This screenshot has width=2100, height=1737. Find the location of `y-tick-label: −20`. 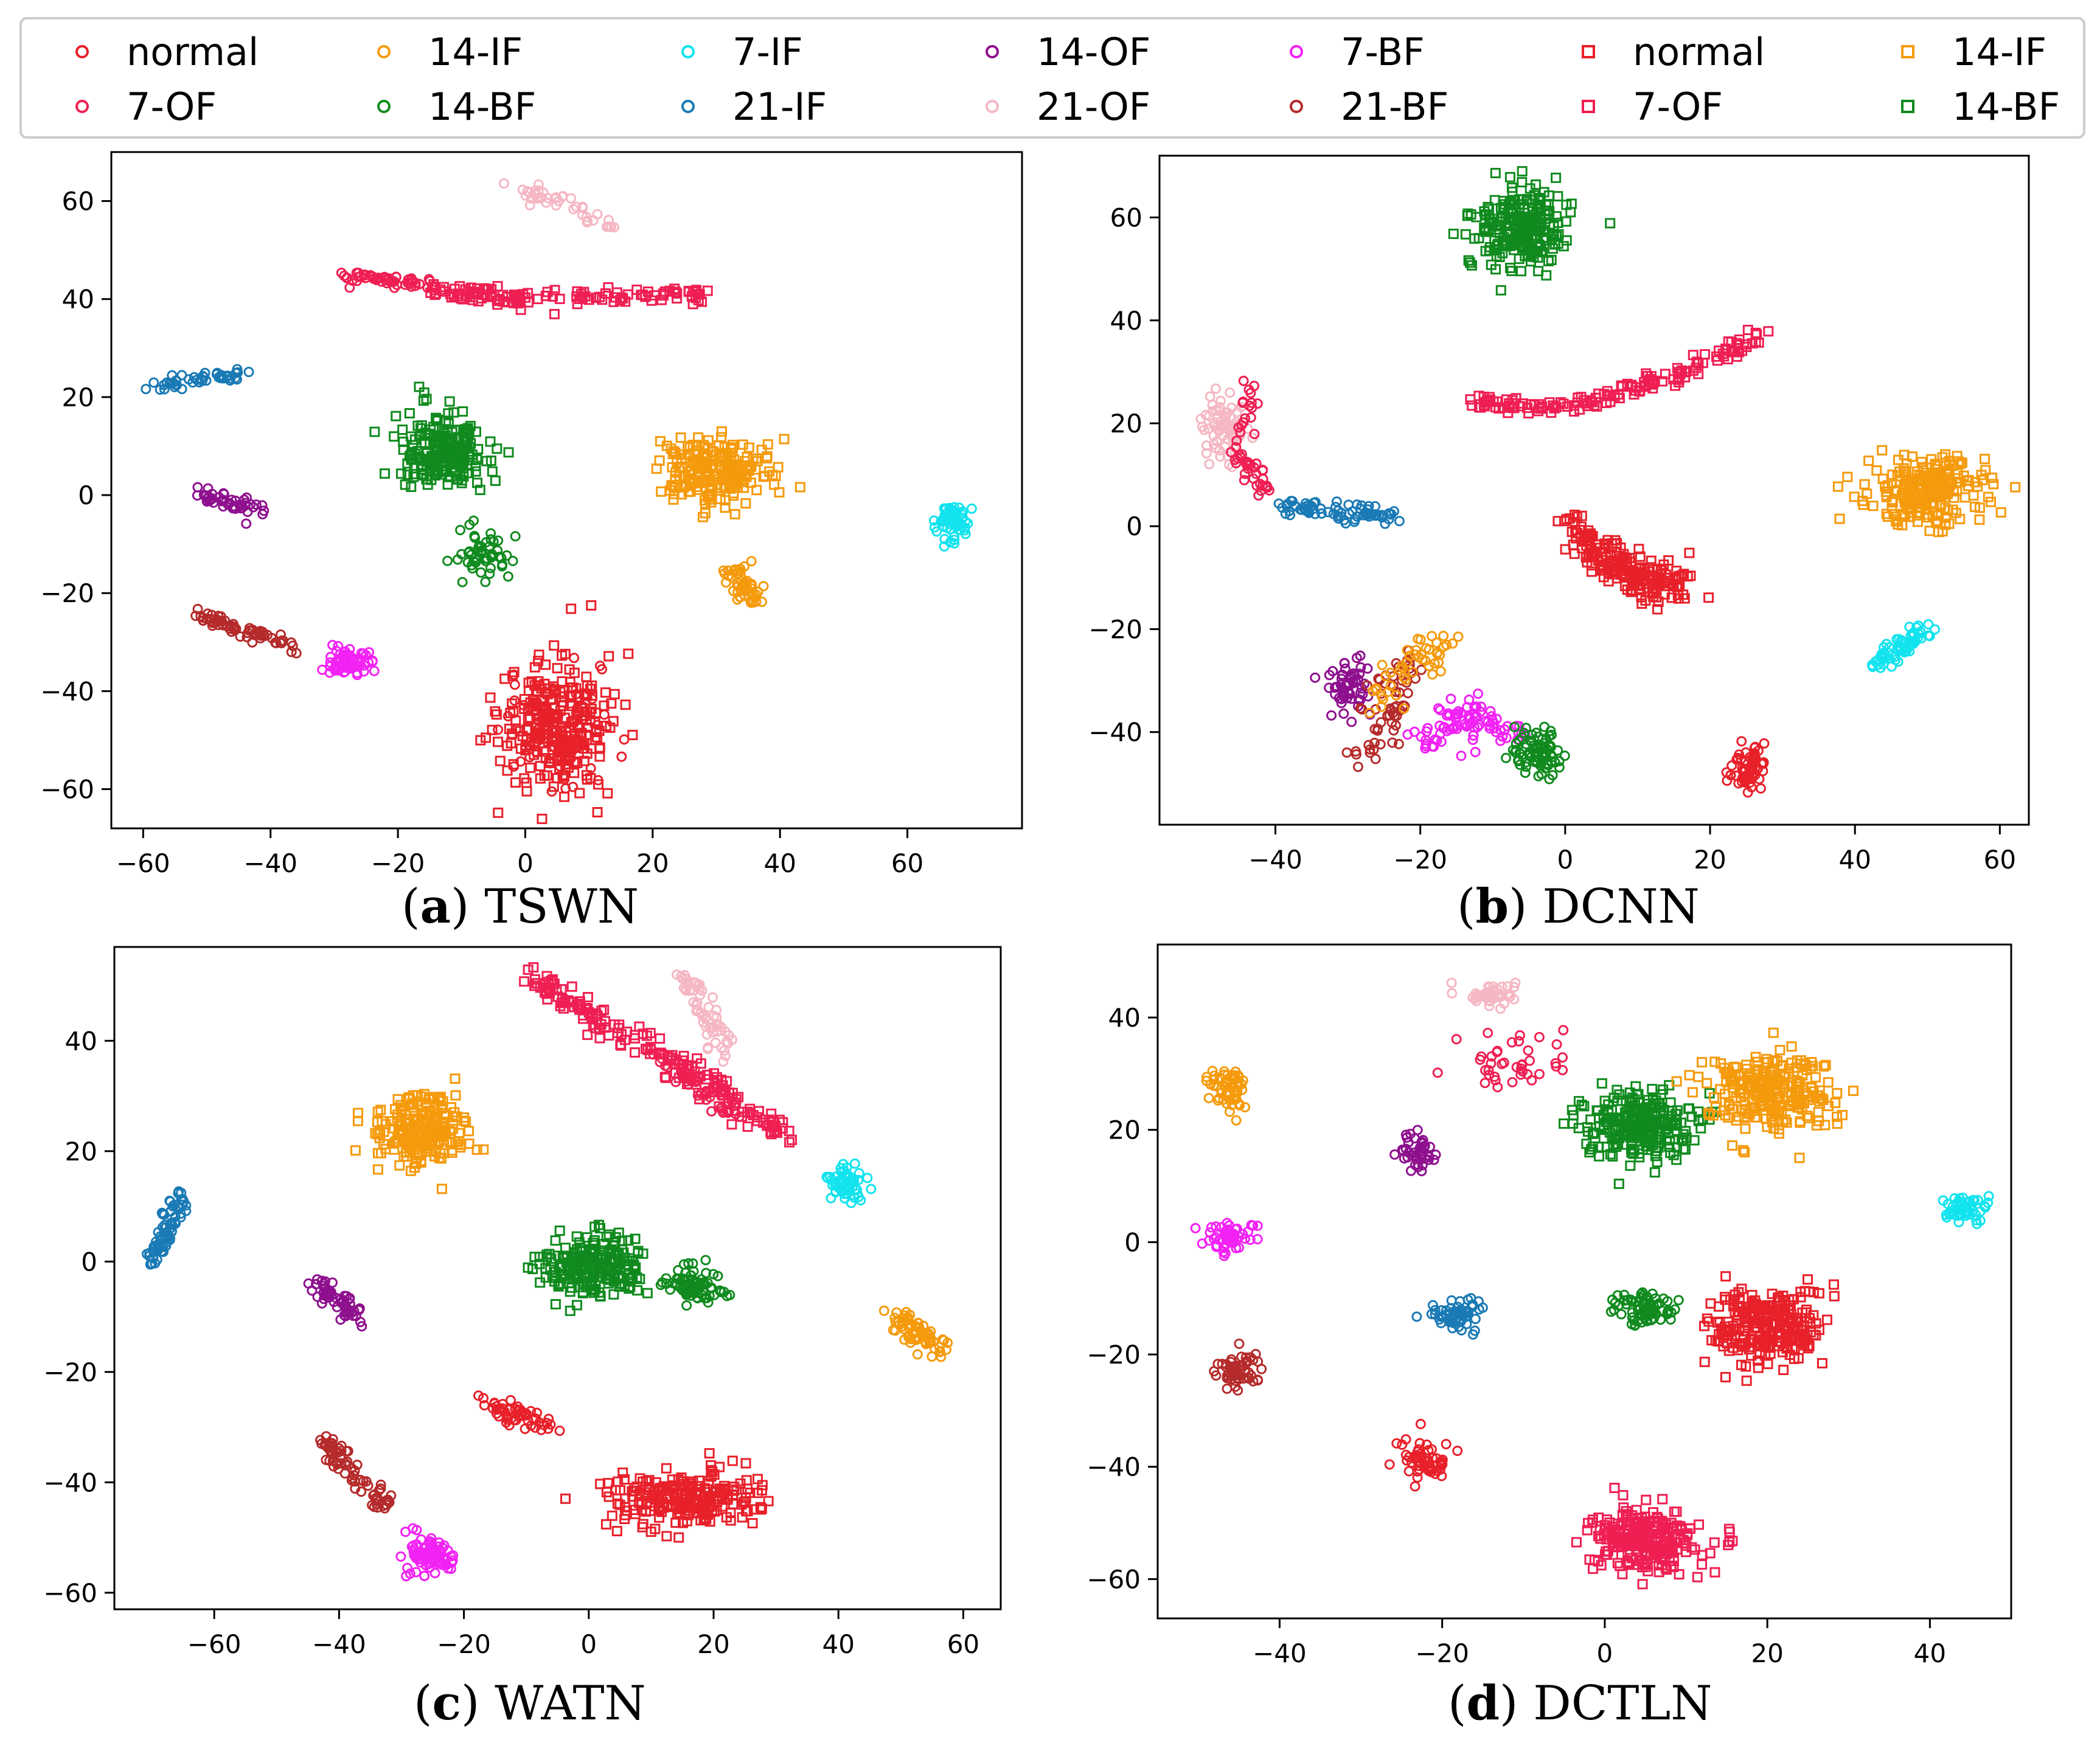

y-tick-label: −20 is located at coordinates (70, 1372).